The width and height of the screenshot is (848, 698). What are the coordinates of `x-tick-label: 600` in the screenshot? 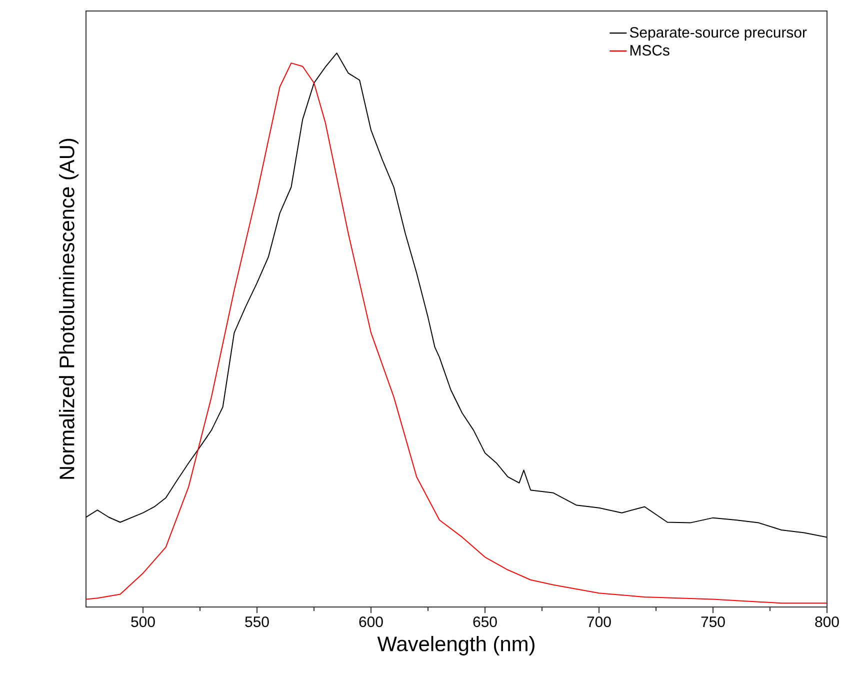 It's located at (371, 622).